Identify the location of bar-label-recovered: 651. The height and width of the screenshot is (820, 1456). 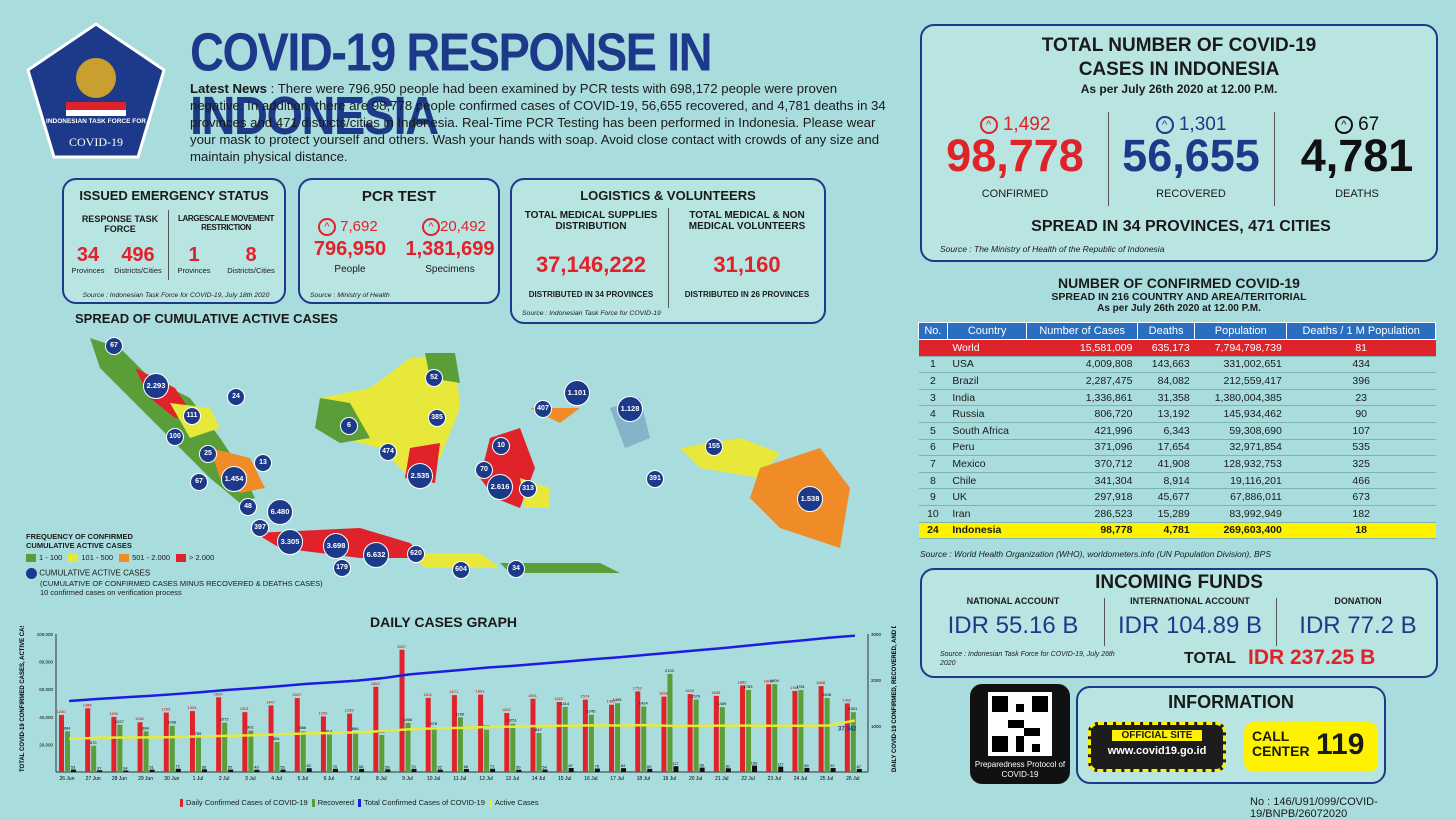
(276, 738).